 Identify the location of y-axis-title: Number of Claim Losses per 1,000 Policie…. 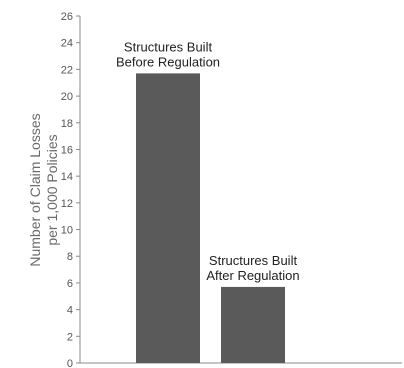
(43, 189).